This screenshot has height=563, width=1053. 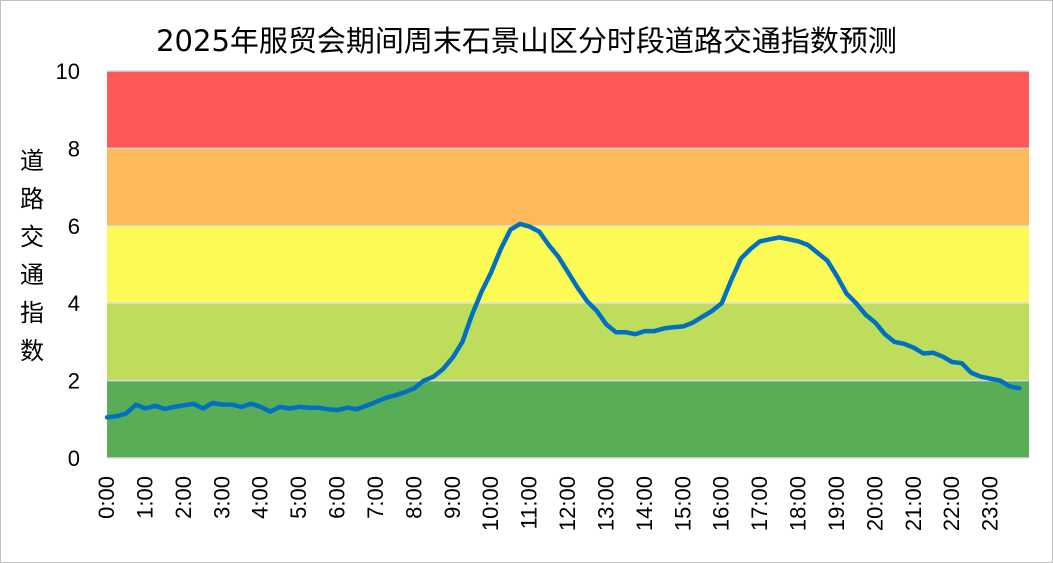 I want to click on x-tick-label: 21:00, so click(x=913, y=503).